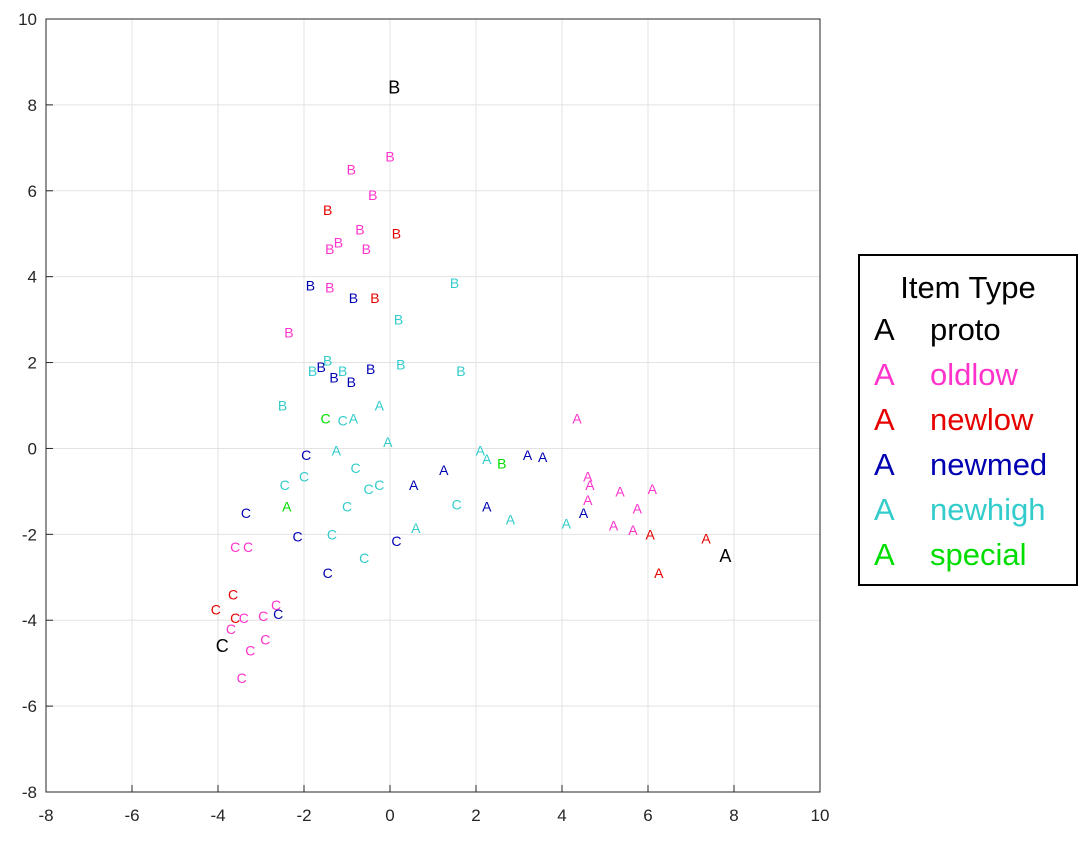 Image resolution: width=1086 pixels, height=843 pixels. What do you see at coordinates (29, 706) in the screenshot?
I see `y-tick-label: -6` at bounding box center [29, 706].